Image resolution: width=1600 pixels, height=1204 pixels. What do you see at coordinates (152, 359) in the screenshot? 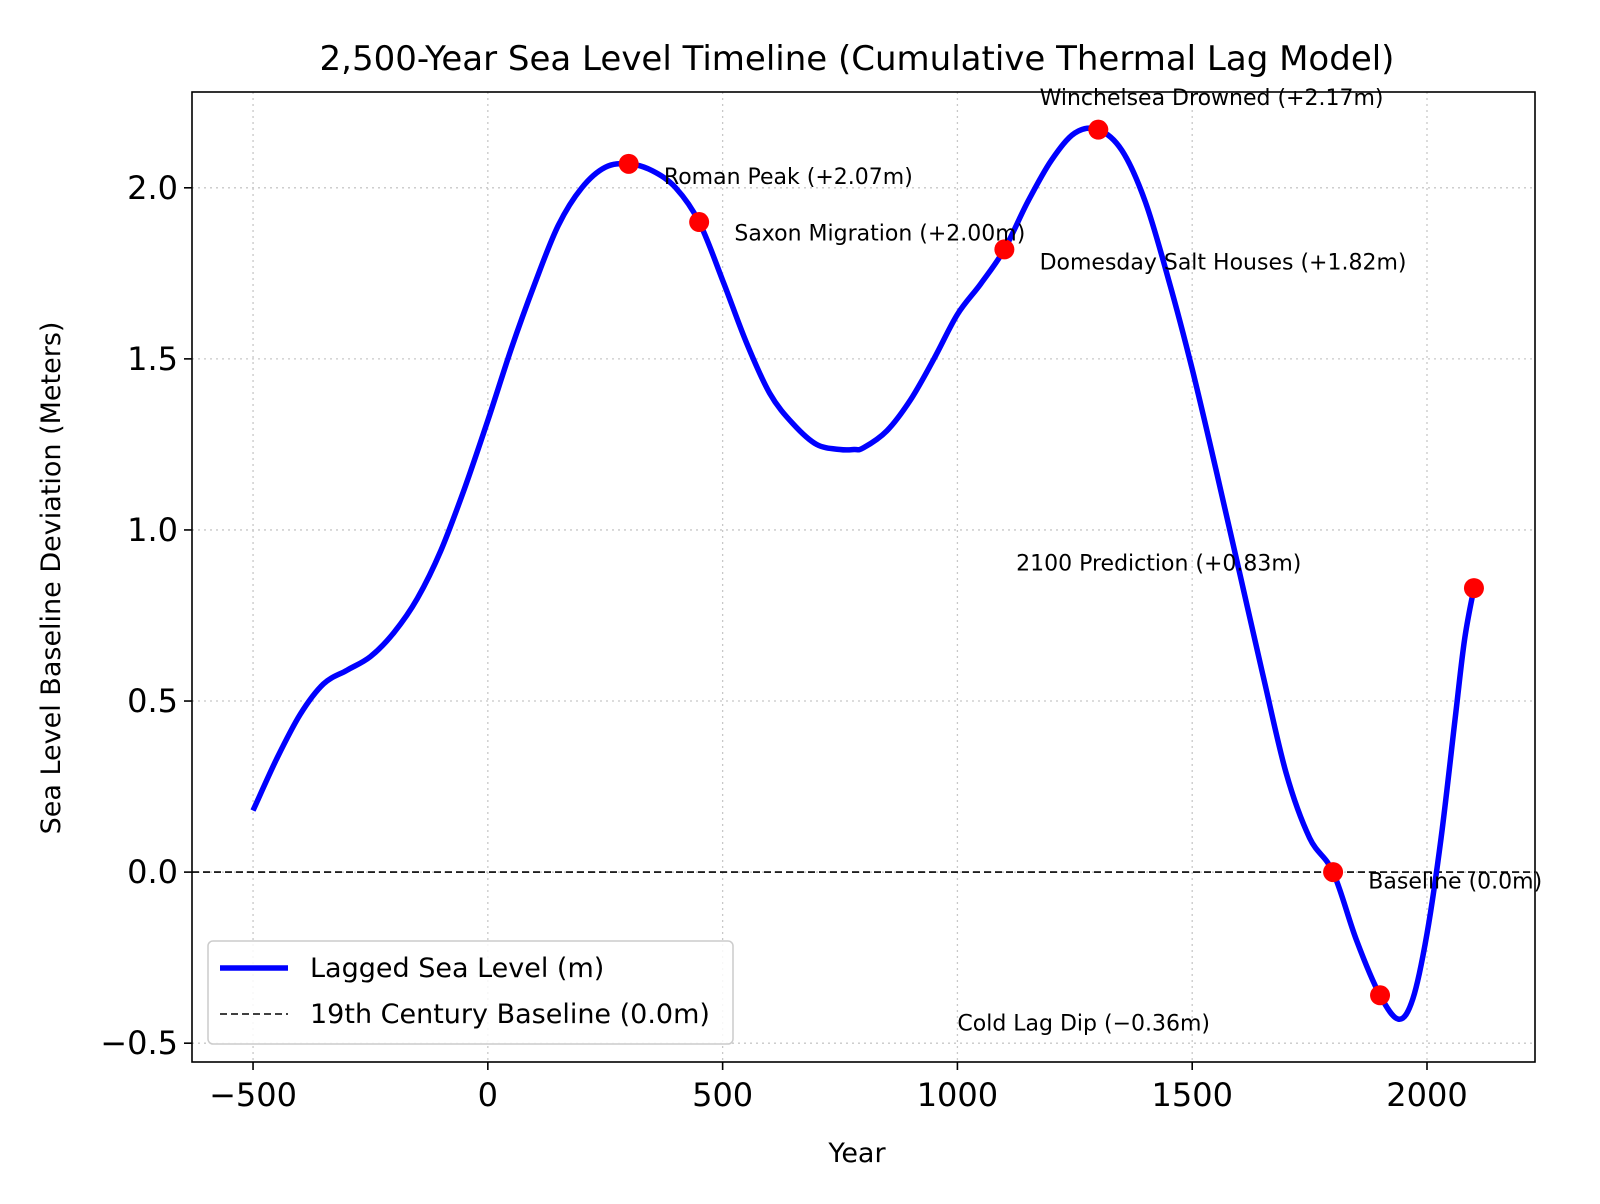
I see `y-tick-label: 1.5` at bounding box center [152, 359].